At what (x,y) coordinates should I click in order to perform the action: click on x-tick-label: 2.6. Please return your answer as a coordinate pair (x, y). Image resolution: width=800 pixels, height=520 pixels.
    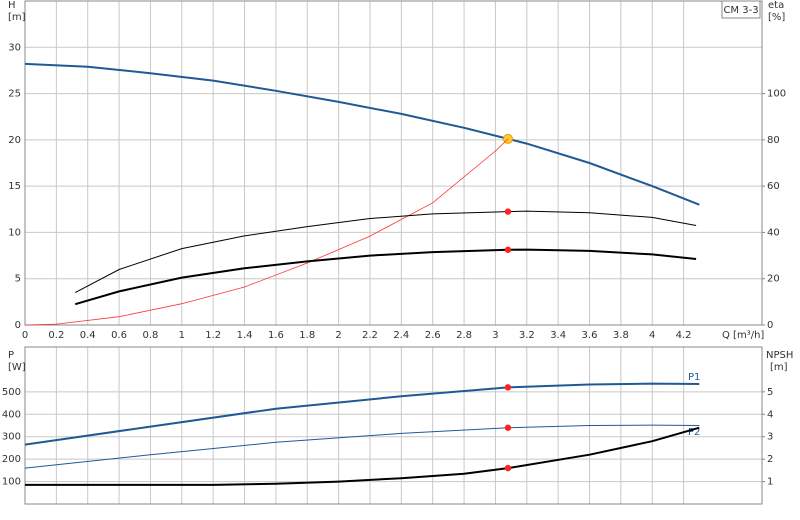
    Looking at the image, I should click on (433, 335).